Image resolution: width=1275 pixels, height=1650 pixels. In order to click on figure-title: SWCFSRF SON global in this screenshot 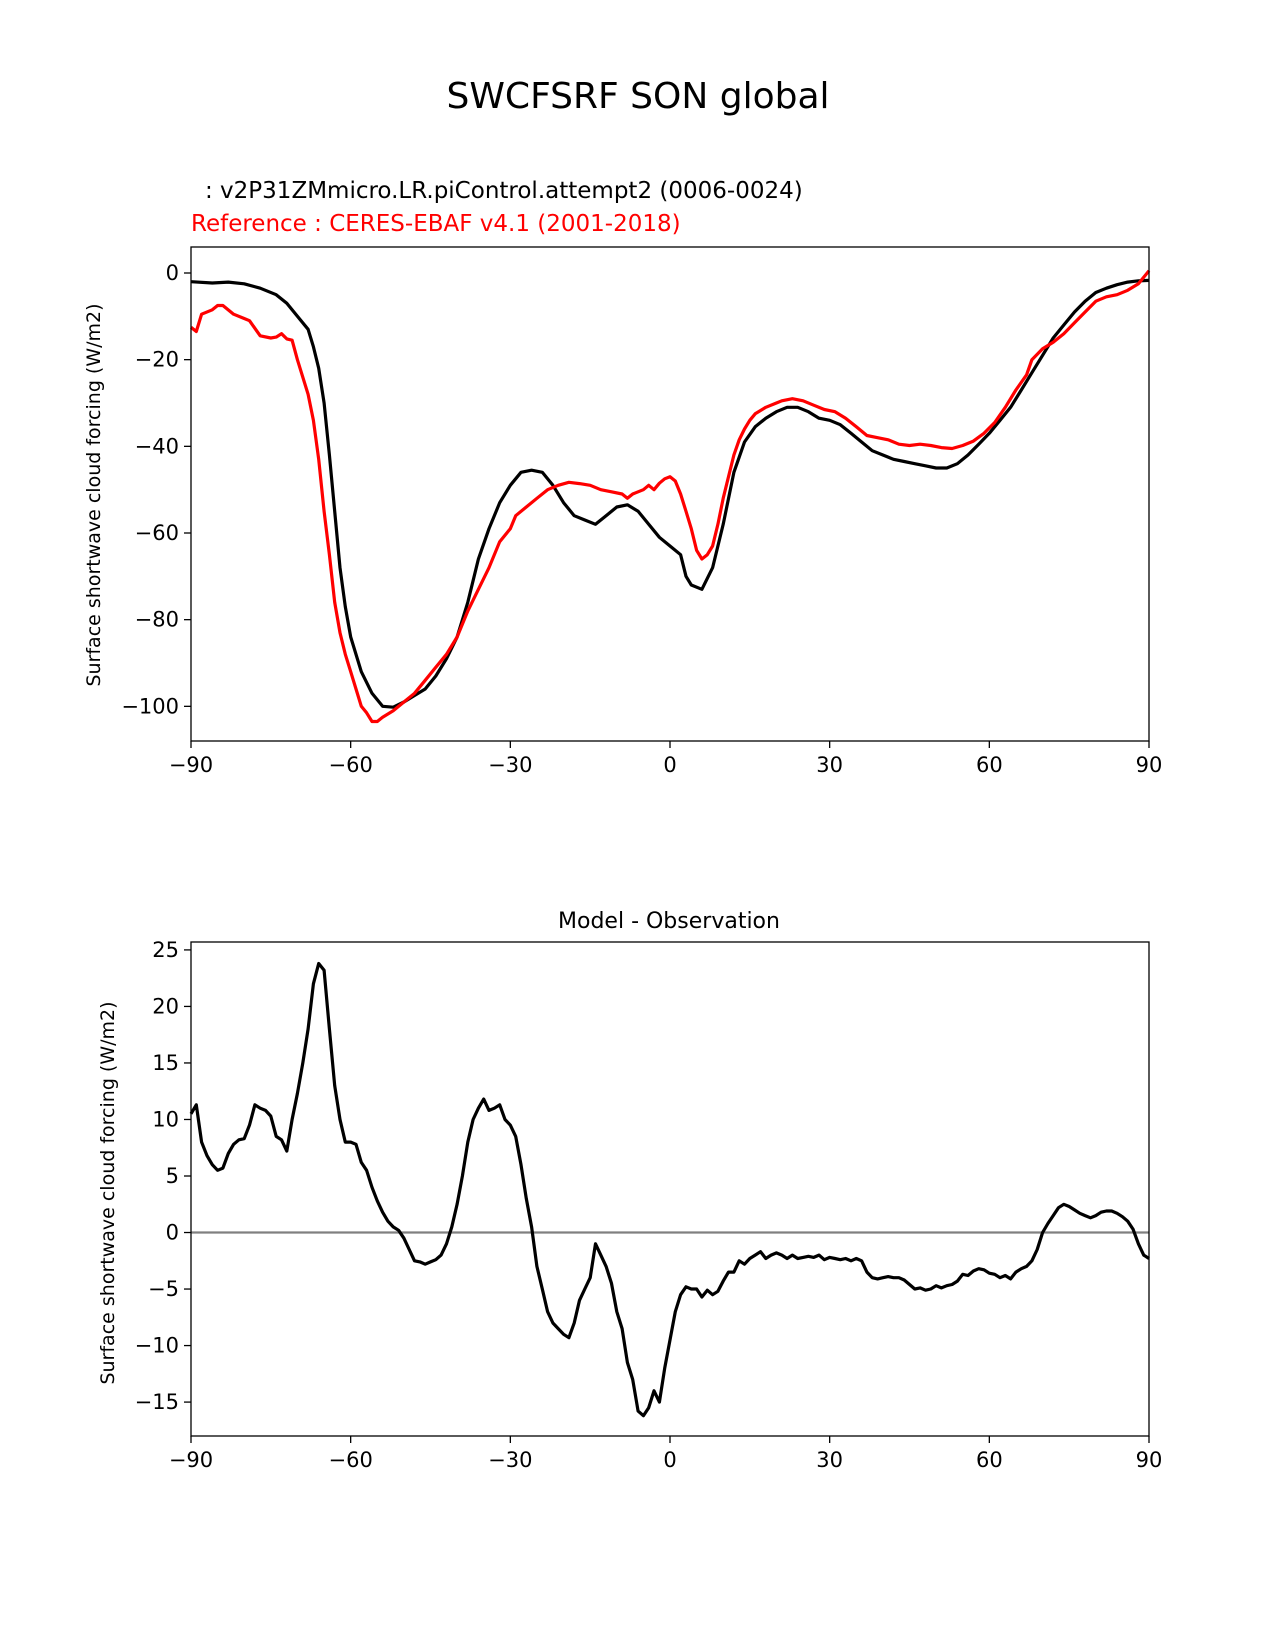, I will do `click(637, 96)`.